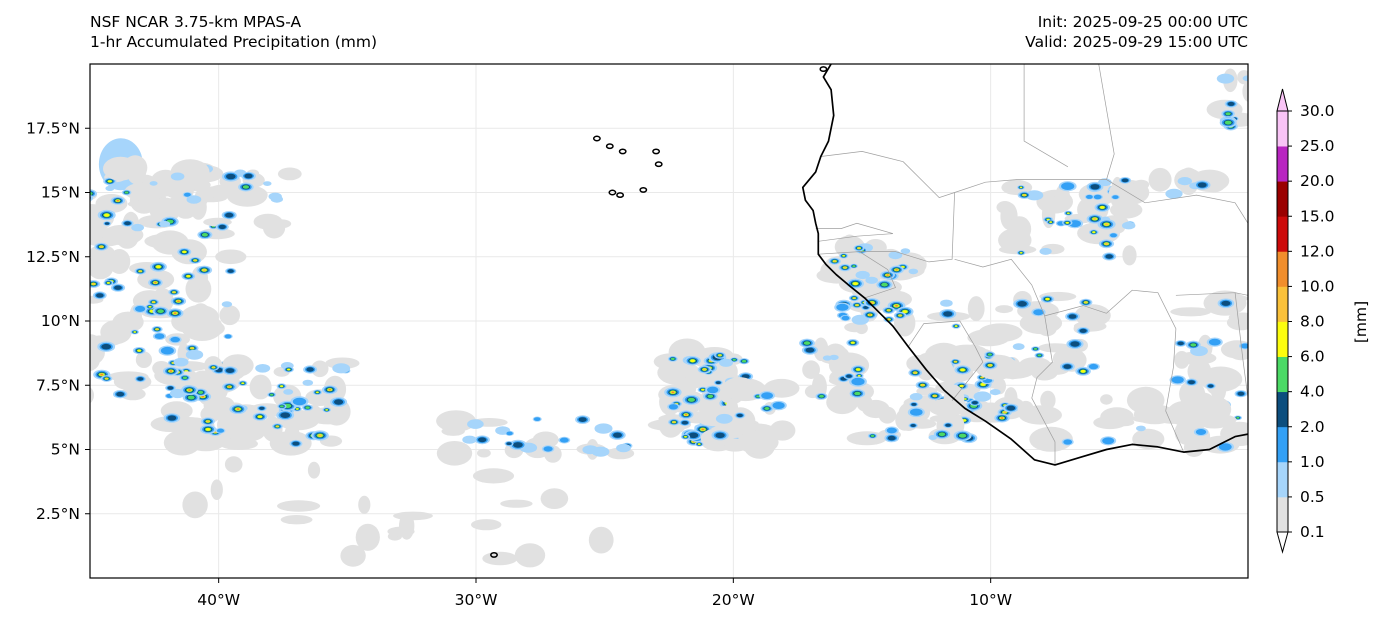  I want to click on colorbar-over-arrow, so click(1282, 100).